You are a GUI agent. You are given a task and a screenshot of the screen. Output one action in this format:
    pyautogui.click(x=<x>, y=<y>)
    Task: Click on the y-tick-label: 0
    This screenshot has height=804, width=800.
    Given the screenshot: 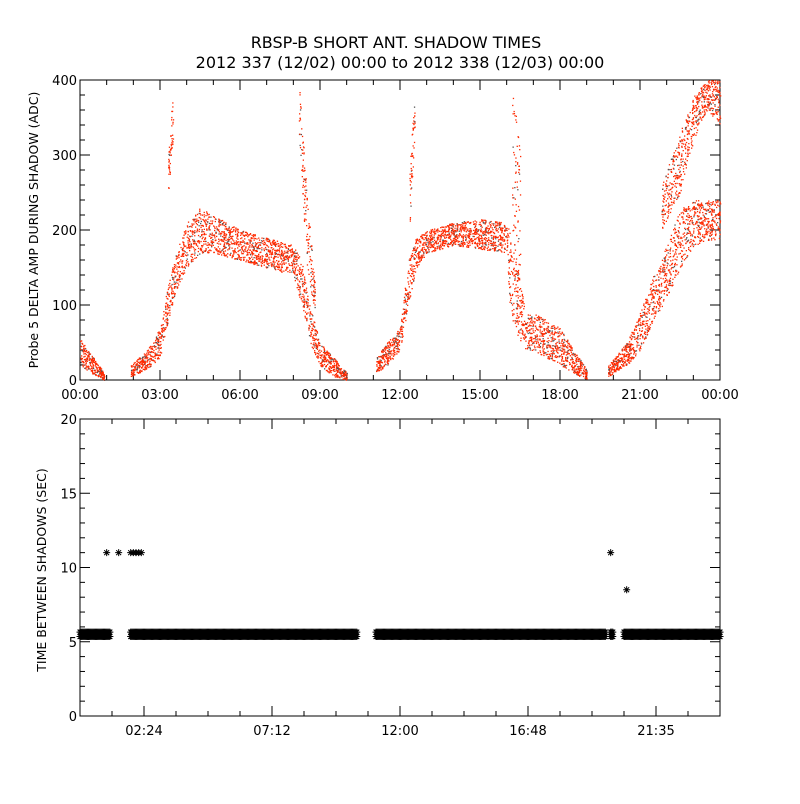 What is the action you would take?
    pyautogui.click(x=73, y=381)
    